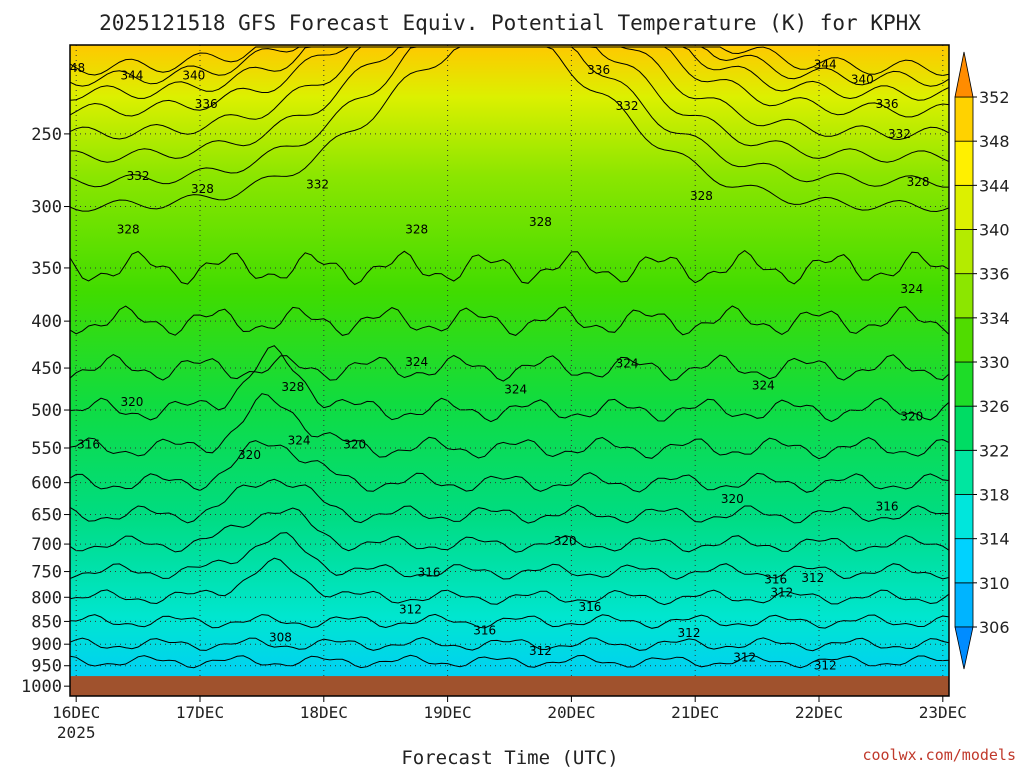 The width and height of the screenshot is (1024, 768). Describe the element at coordinates (994, 495) in the screenshot. I see `colorbar-label: 318` at that location.